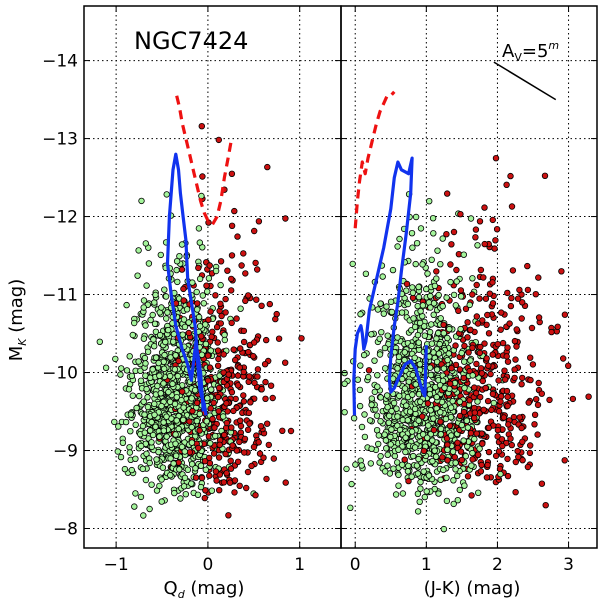 This screenshot has width=600, height=603. I want to click on x-tick-label: 1, so click(299, 565).